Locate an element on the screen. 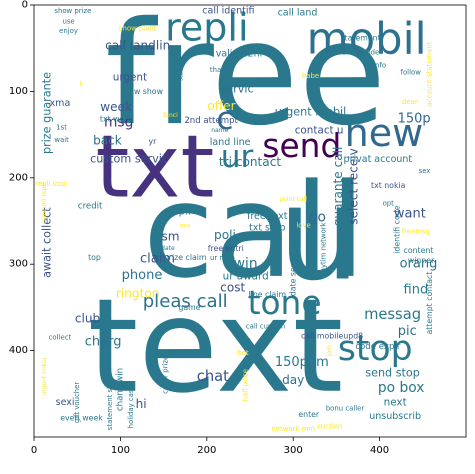 Image resolution: width=475 pixels, height=474 pixels. word-mobil: mobil is located at coordinates (367, 40).